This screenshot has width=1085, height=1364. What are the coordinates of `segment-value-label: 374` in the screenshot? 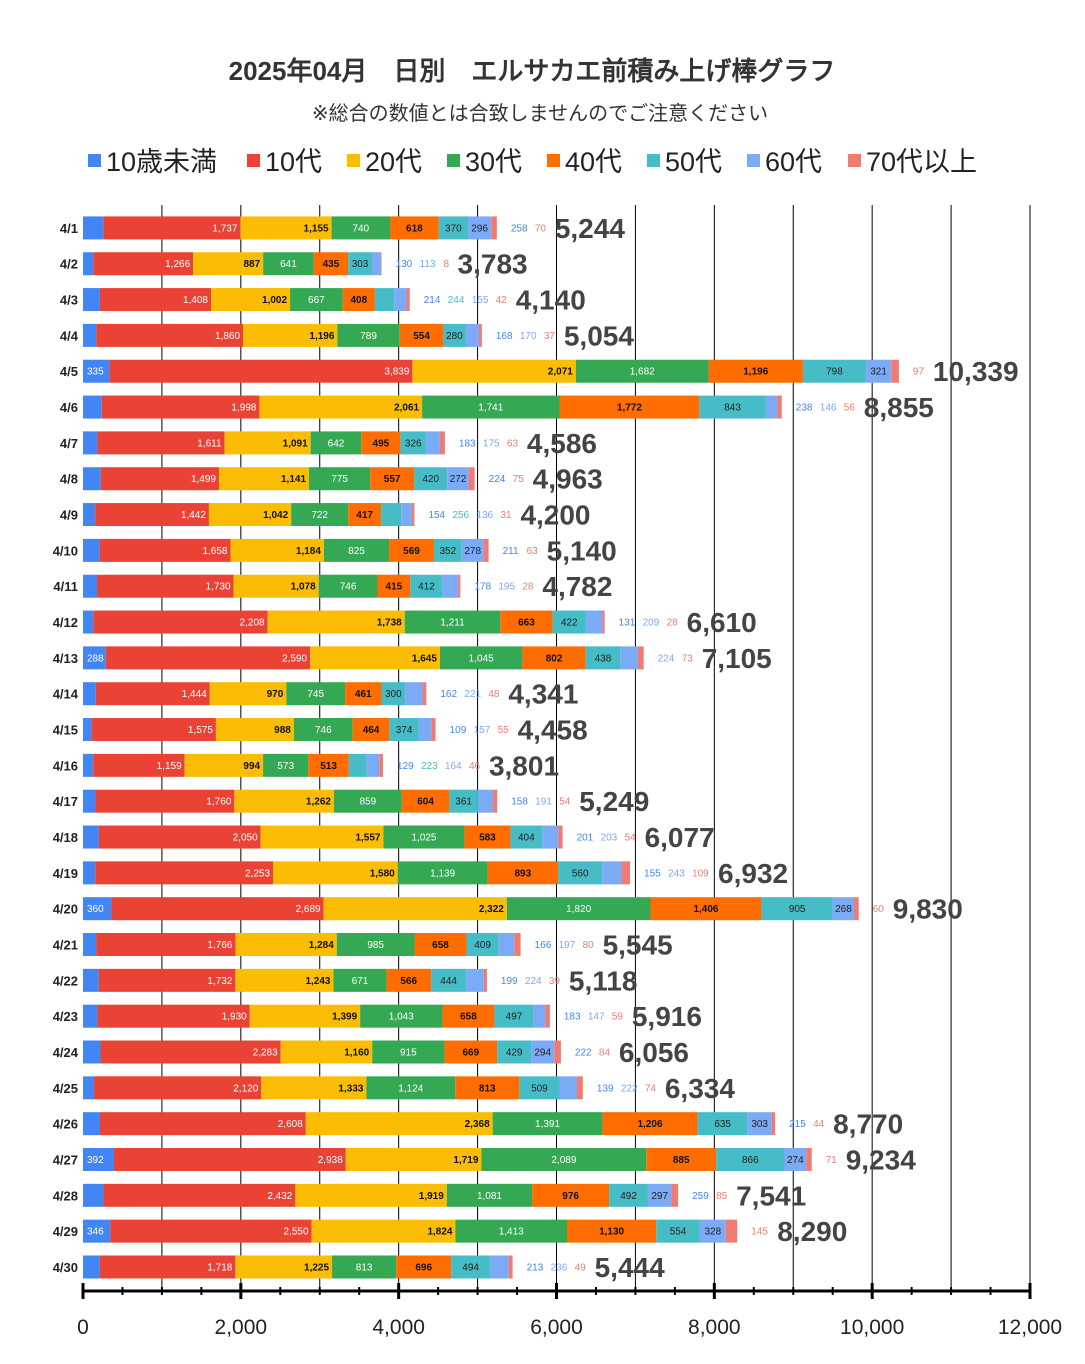 It's located at (404, 730).